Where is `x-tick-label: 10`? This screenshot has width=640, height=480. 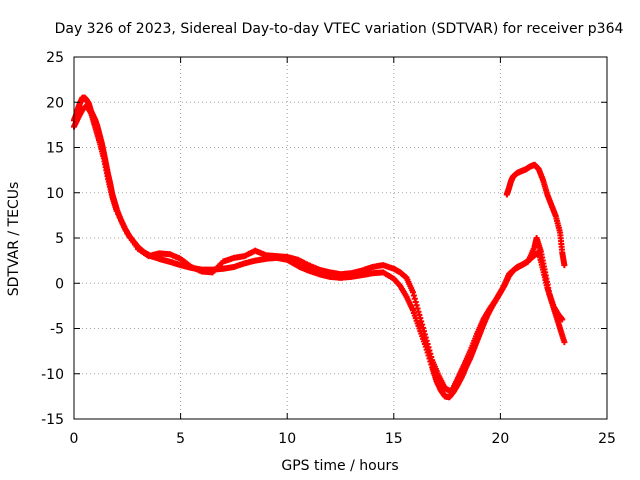 x-tick-label: 10 is located at coordinates (287, 439).